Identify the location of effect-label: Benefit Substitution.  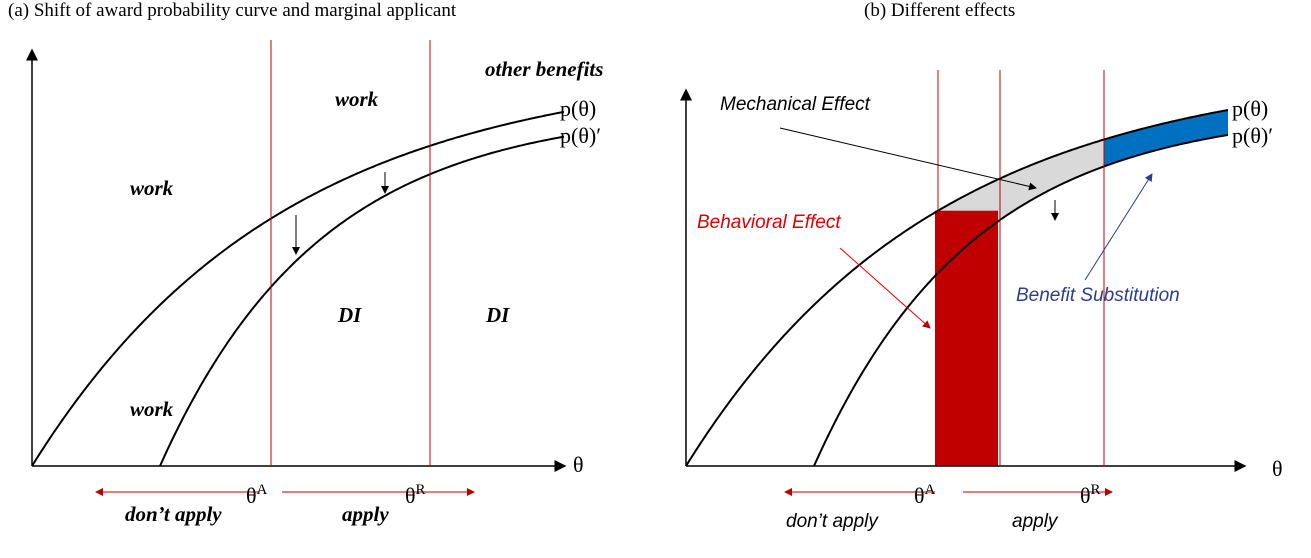
(1098, 295).